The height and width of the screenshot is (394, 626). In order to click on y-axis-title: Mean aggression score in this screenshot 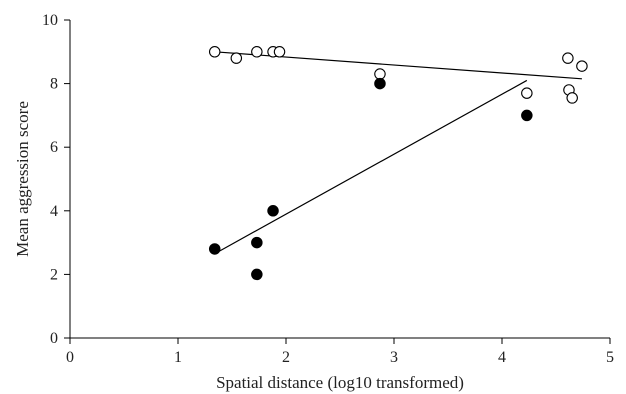, I will do `click(22, 179)`.